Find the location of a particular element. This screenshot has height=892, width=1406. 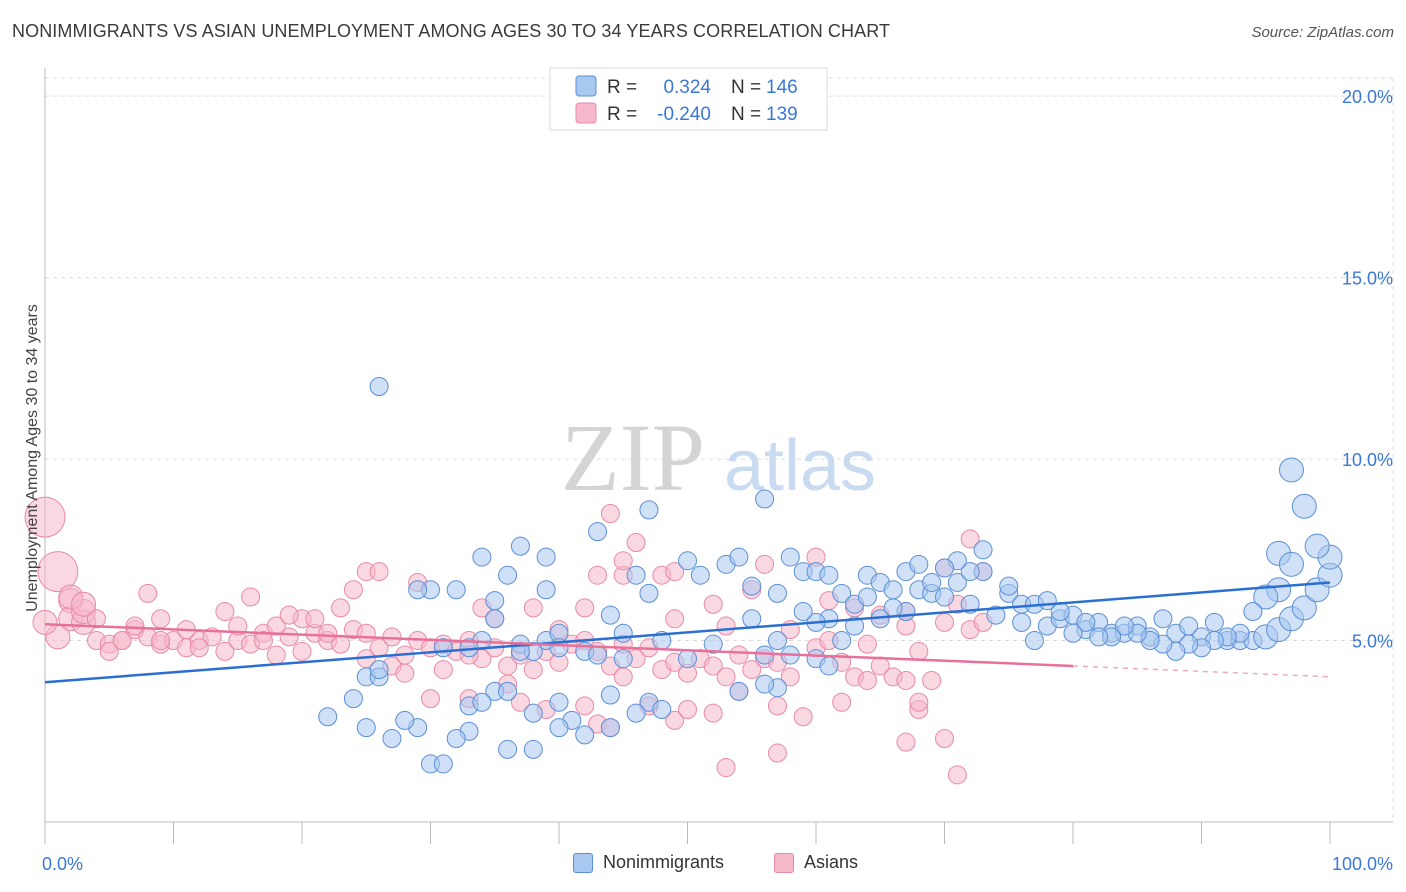

x-tick-labels: 0.0% 100.0% is located at coordinates (717, 864).